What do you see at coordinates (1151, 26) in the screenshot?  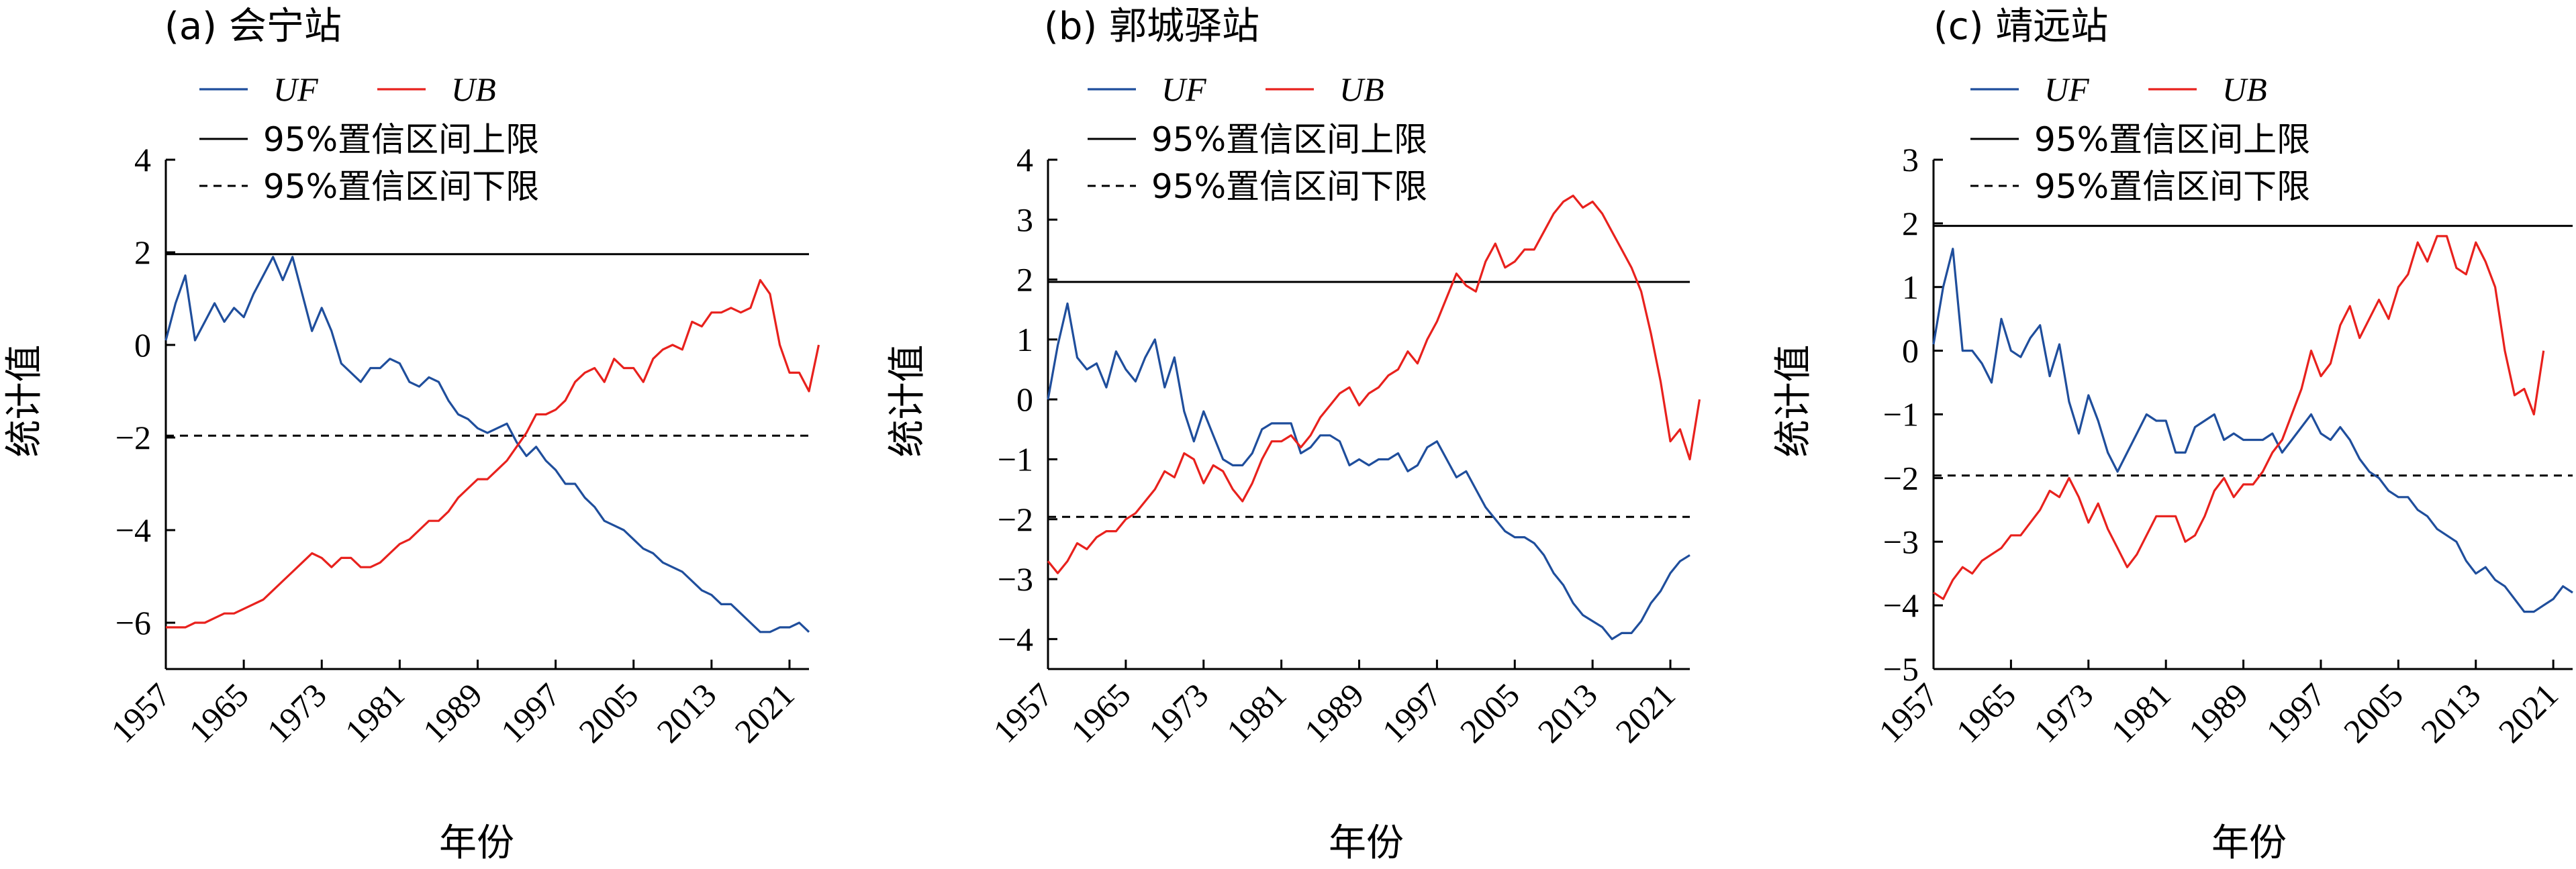 I see `panel-title: (b) 郭城驿站` at bounding box center [1151, 26].